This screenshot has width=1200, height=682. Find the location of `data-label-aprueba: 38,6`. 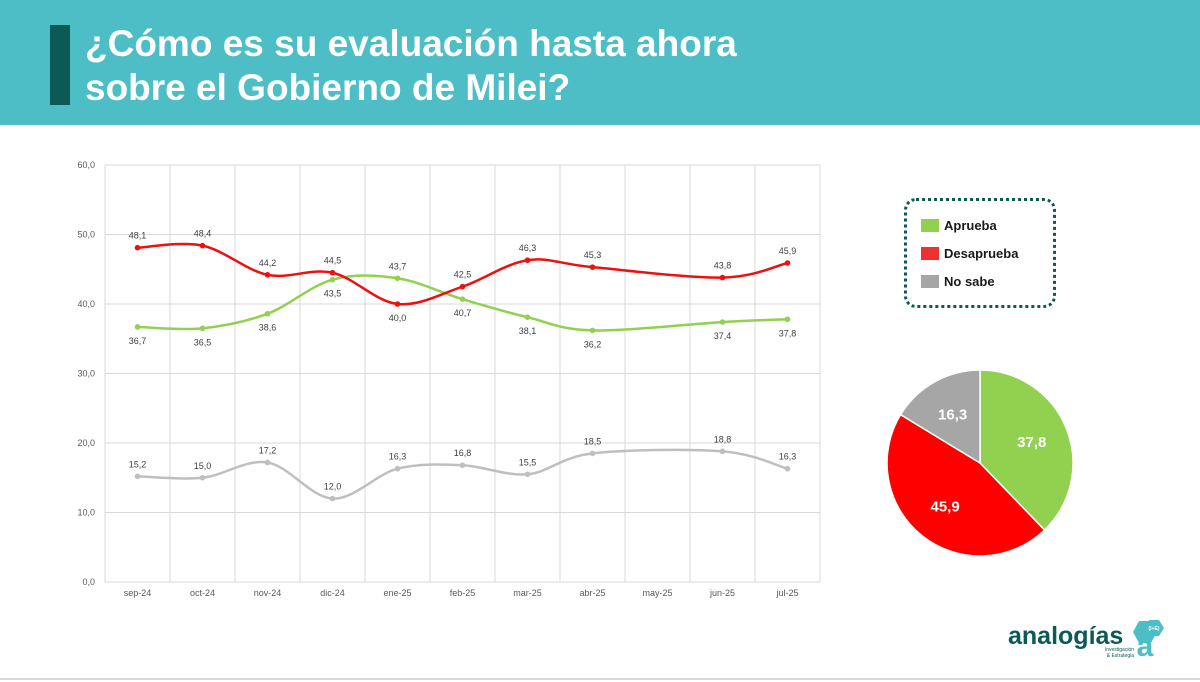

data-label-aprueba: 38,6 is located at coordinates (268, 328).